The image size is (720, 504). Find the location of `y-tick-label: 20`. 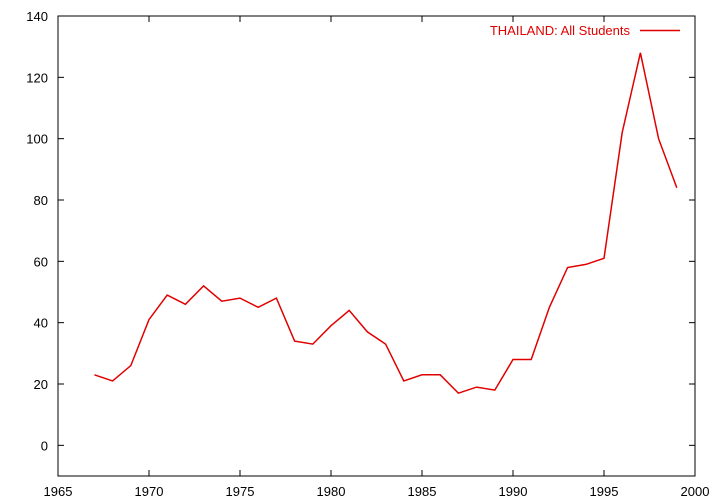

y-tick-label: 20 is located at coordinates (41, 384).